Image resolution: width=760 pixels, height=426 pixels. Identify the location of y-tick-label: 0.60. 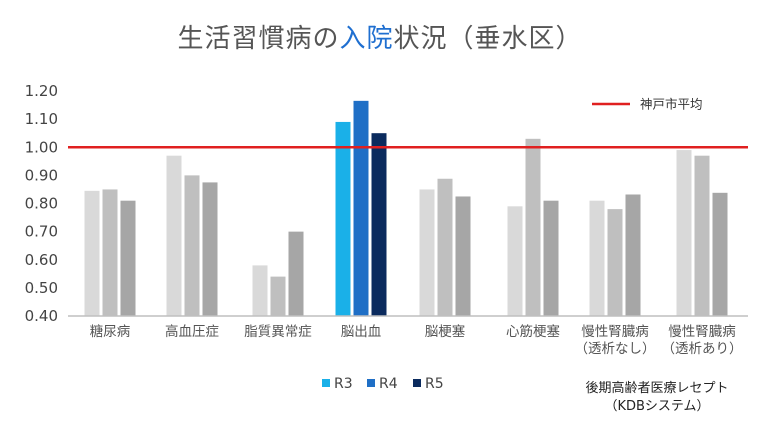
(41, 260).